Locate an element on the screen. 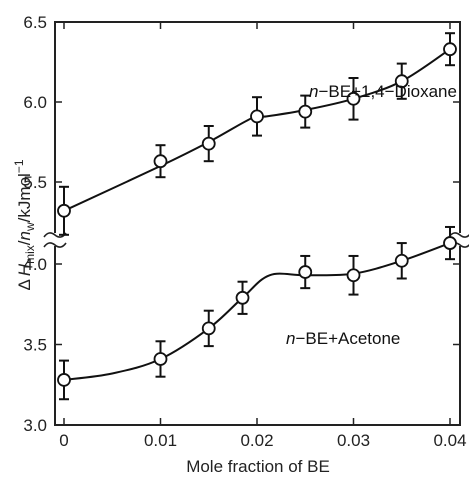 The height and width of the screenshot is (477, 469). y-axis-title-n: n is located at coordinates (24, 235).